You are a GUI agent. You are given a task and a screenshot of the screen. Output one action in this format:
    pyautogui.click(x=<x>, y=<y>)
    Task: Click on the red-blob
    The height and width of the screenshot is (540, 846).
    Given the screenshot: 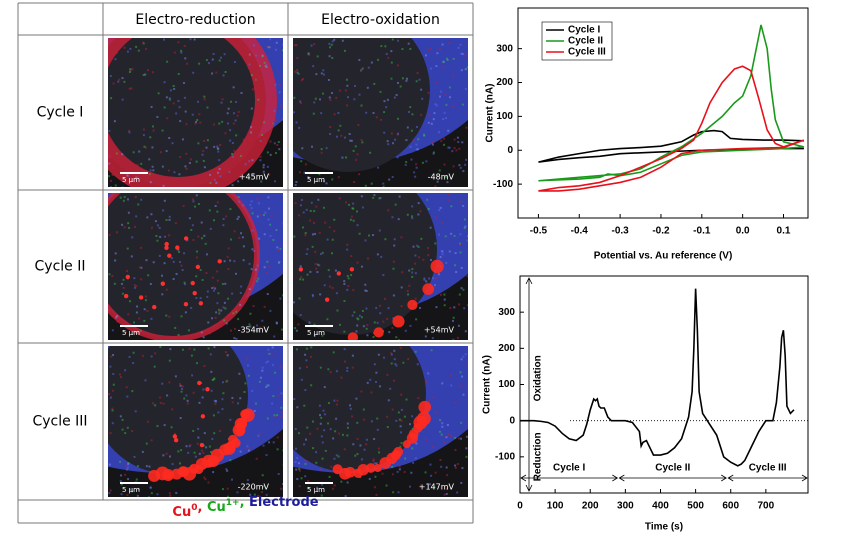 What is the action you would take?
    pyautogui.click(x=385, y=463)
    